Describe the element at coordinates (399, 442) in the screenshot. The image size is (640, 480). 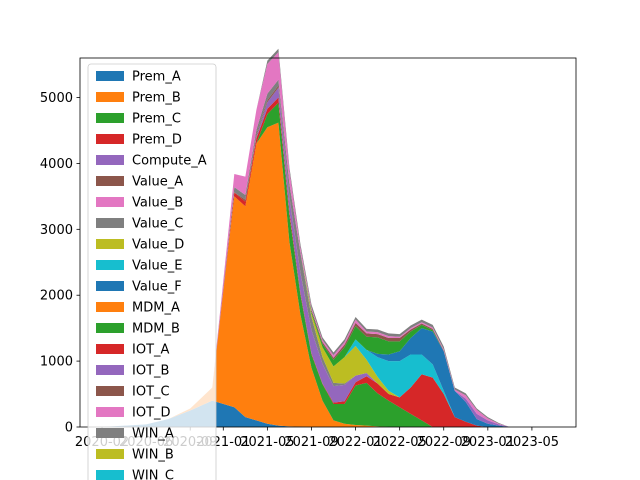
I see `x-tick-label: 2022-05` at that location.